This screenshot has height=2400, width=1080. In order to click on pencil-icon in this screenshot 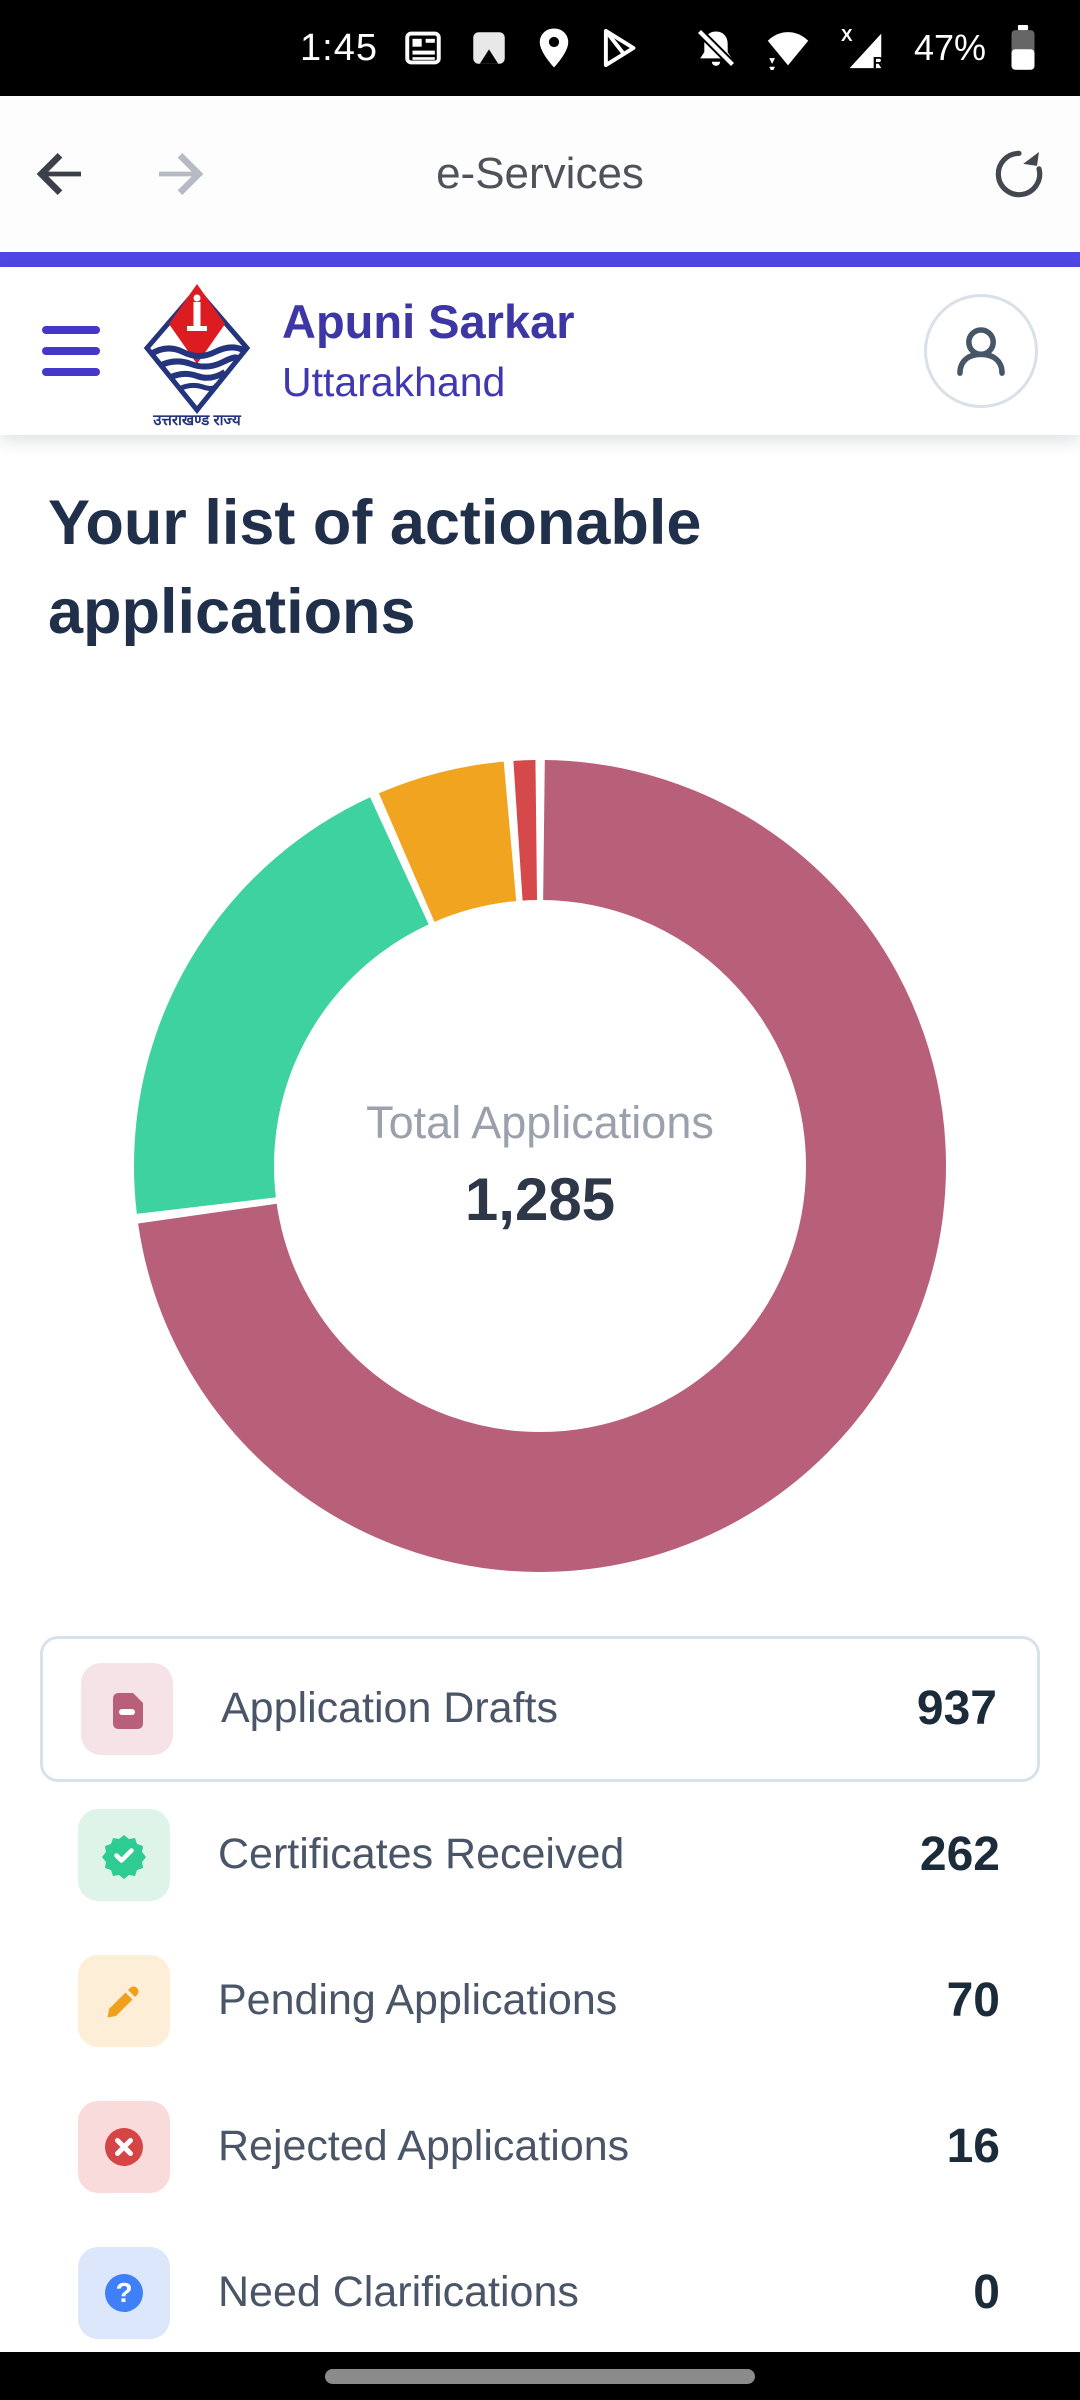, I will do `click(123, 2002)`.